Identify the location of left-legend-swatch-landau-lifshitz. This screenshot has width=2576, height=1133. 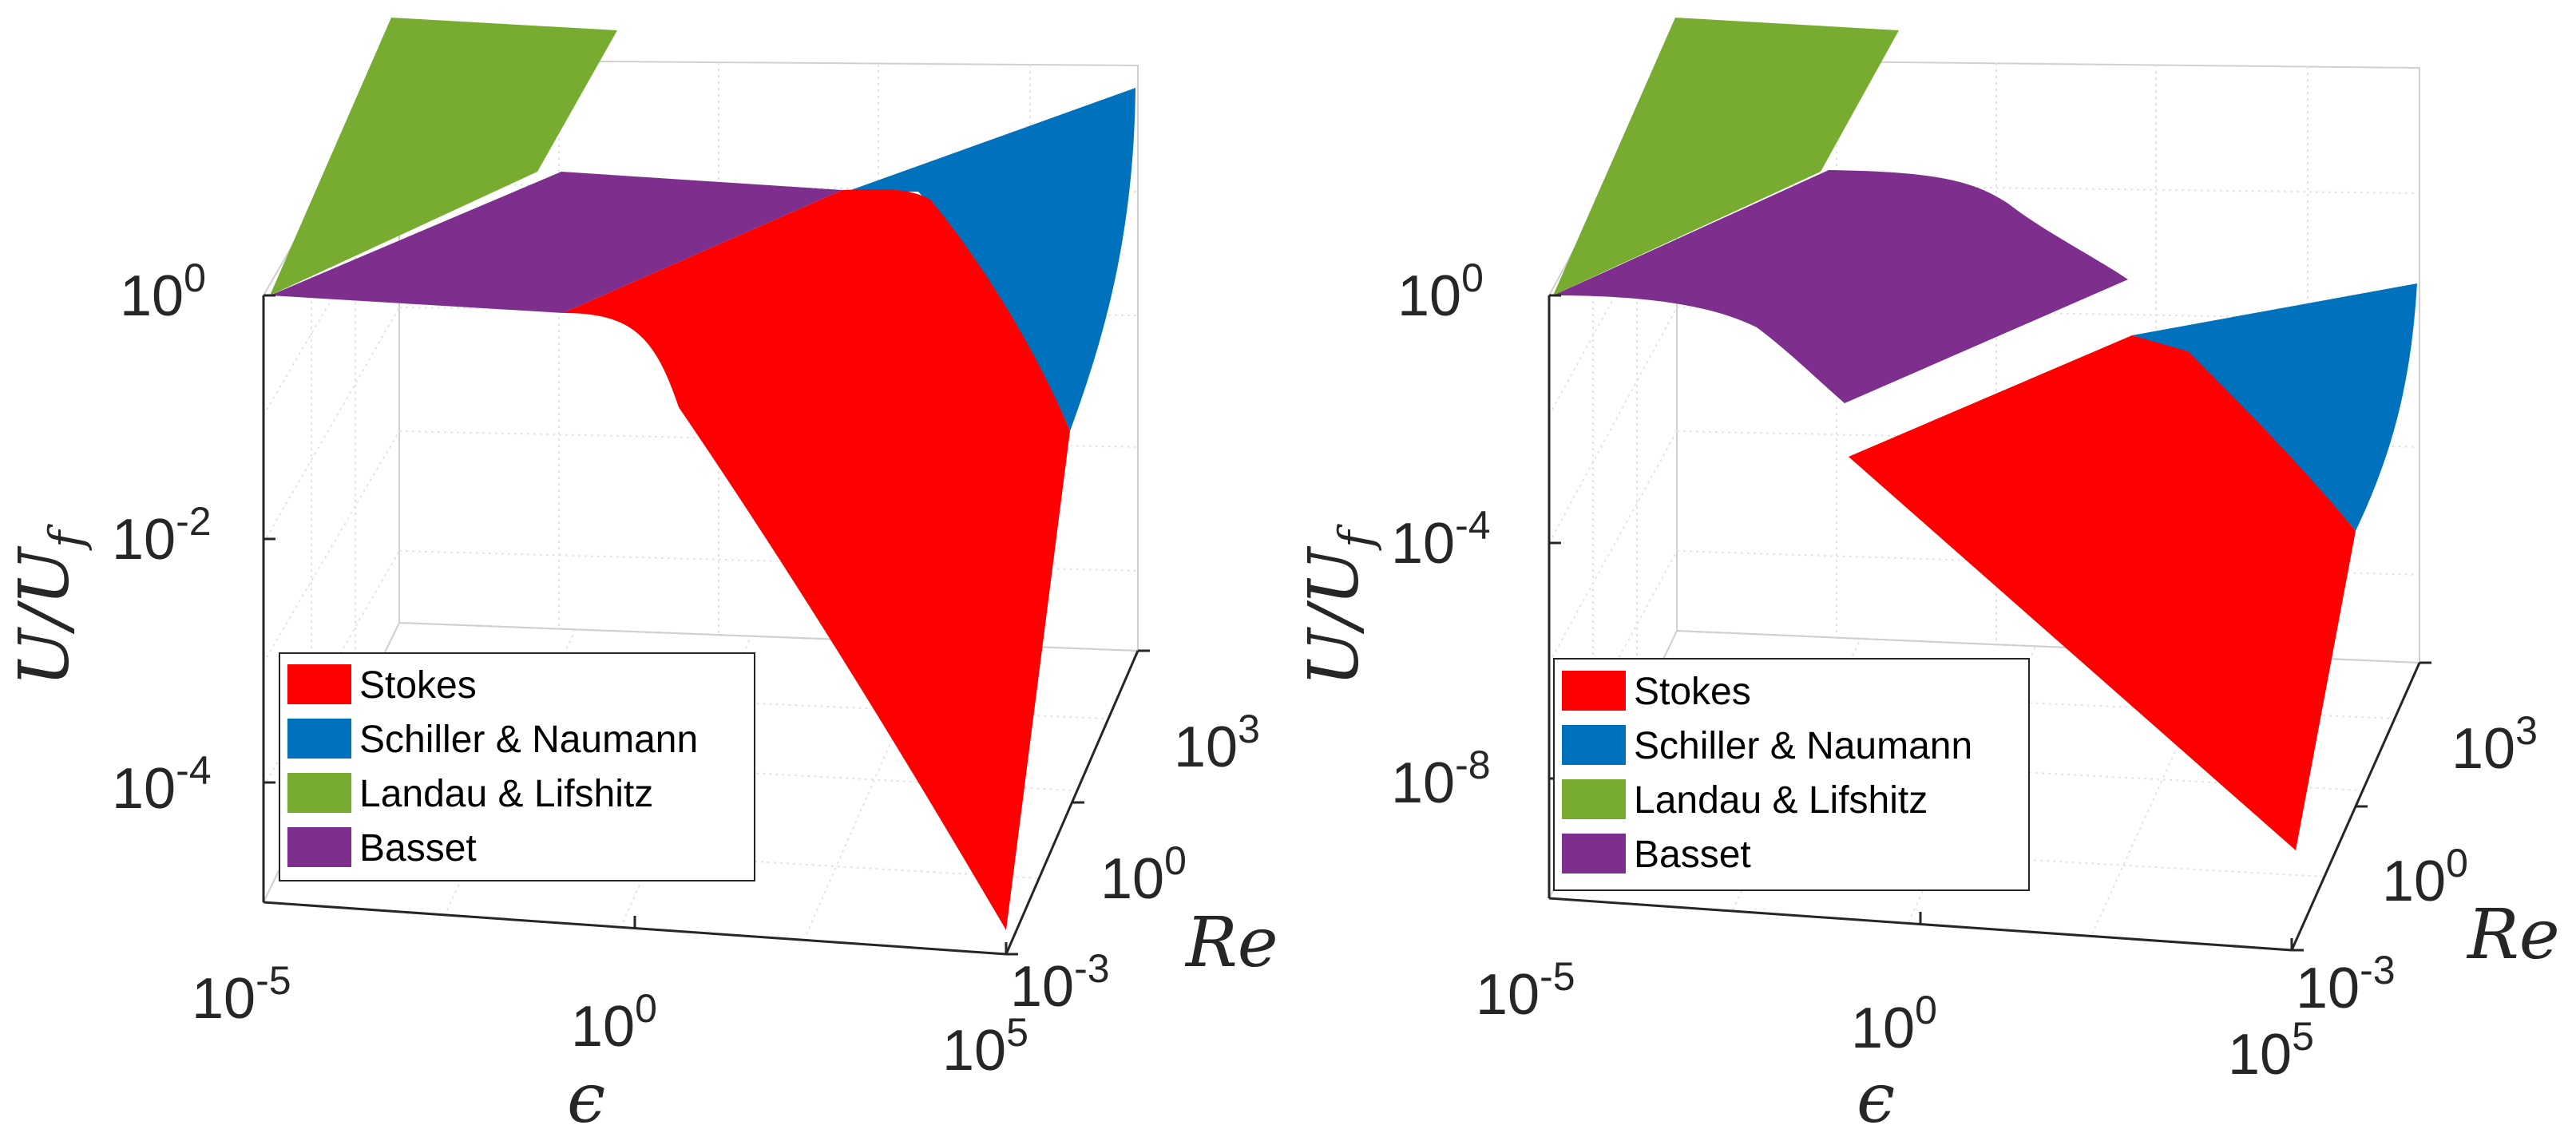
(319, 793).